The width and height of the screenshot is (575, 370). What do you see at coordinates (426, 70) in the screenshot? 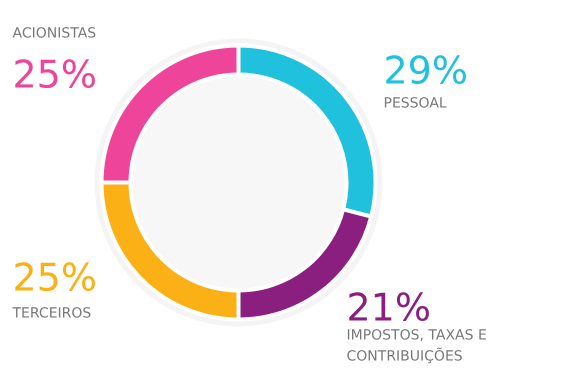
I see `data-label: 29%` at bounding box center [426, 70].